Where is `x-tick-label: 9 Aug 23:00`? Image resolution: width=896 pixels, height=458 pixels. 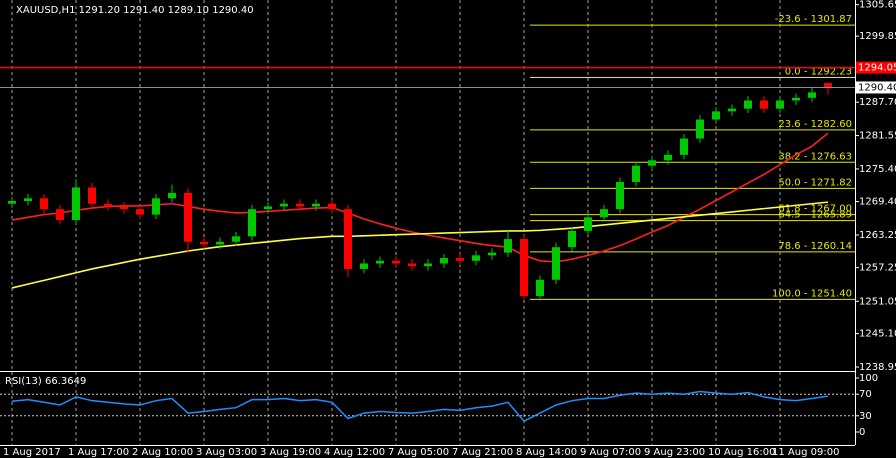 x-tick-label: 9 Aug 23:00 is located at coordinates (674, 452).